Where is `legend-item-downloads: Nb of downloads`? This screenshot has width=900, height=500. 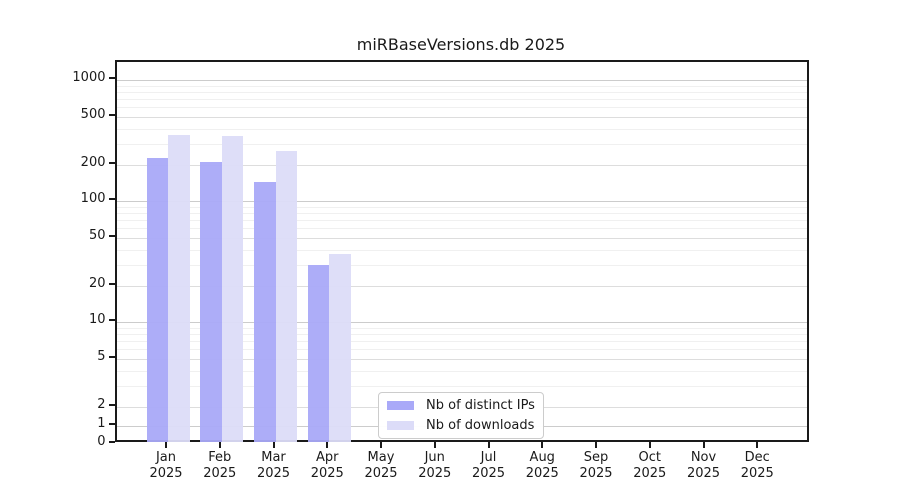 legend-item-downloads: Nb of downloads is located at coordinates (465, 425).